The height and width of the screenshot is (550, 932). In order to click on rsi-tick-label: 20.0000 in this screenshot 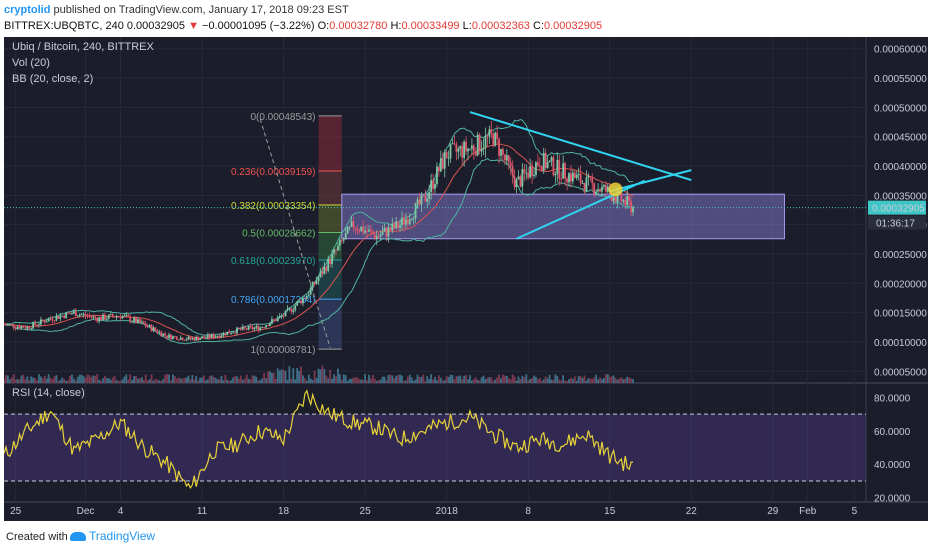, I will do `click(892, 499)`.